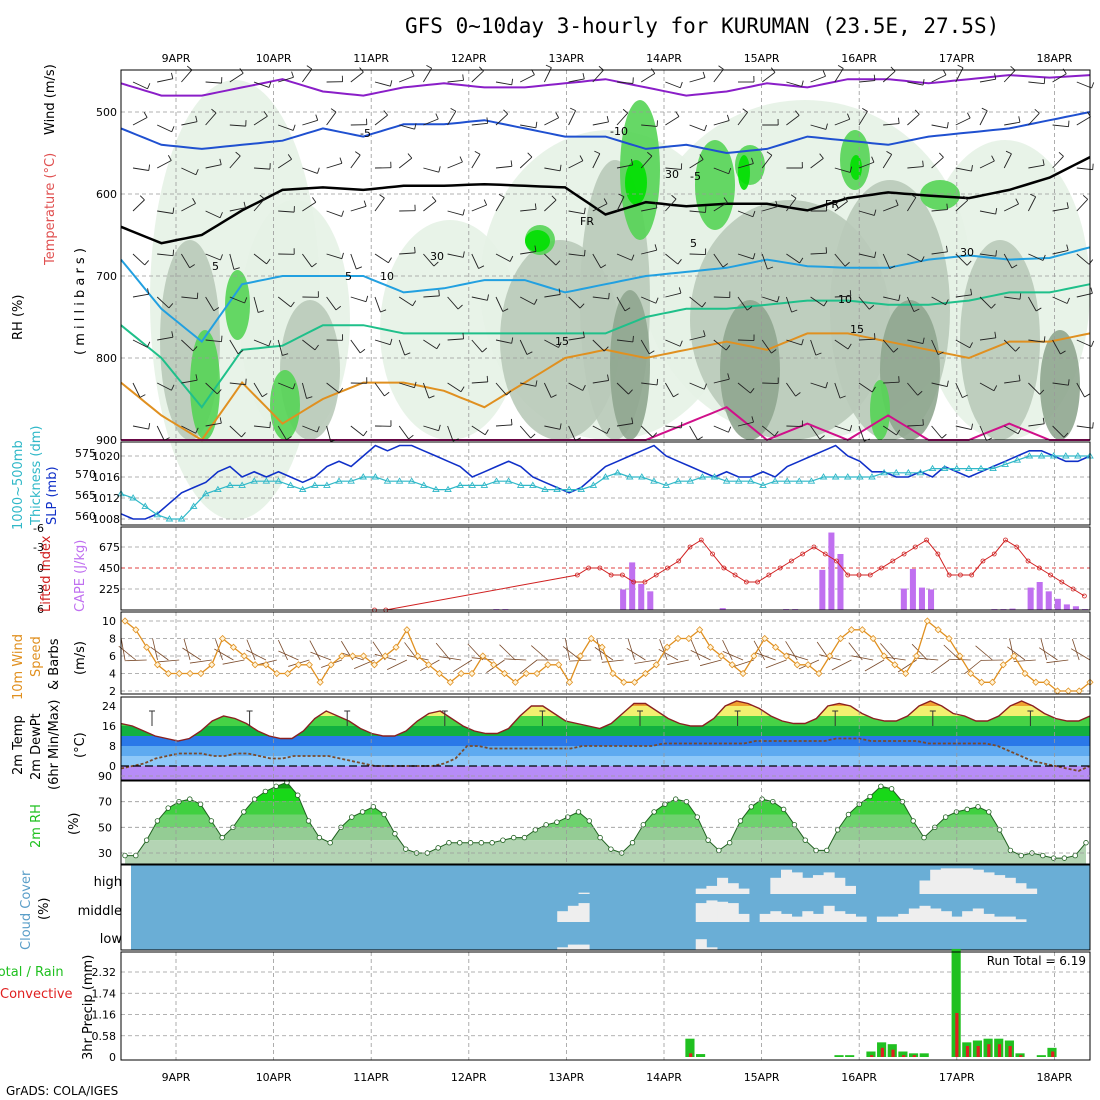 This screenshot has height=1100, width=1100. I want to click on upper-y-tick: 600, so click(106, 194).